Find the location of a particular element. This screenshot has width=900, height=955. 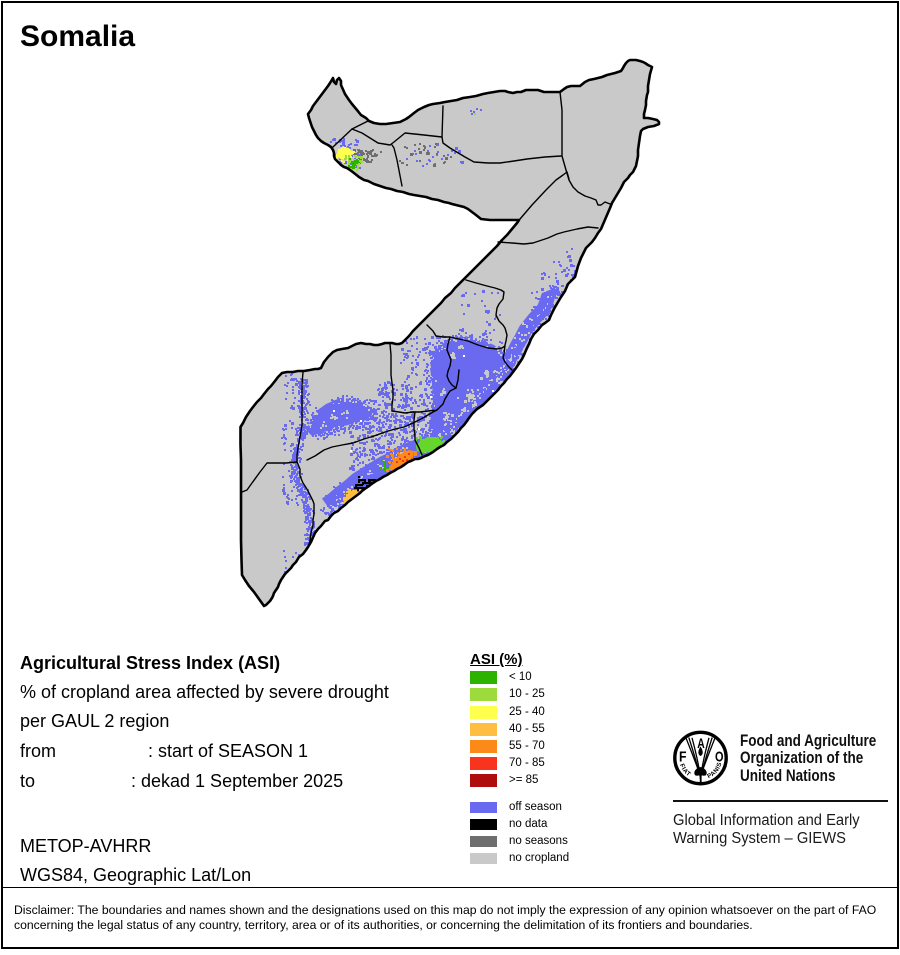

svg-text: F is located at coordinates (683, 757).